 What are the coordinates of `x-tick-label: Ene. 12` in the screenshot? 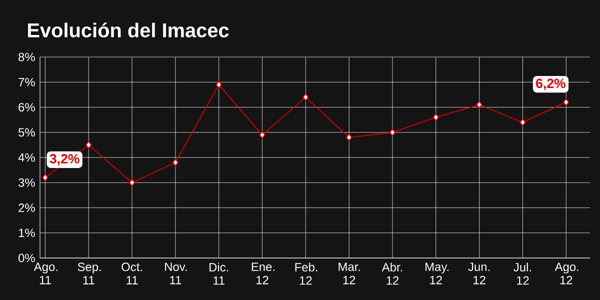 It's located at (263, 273).